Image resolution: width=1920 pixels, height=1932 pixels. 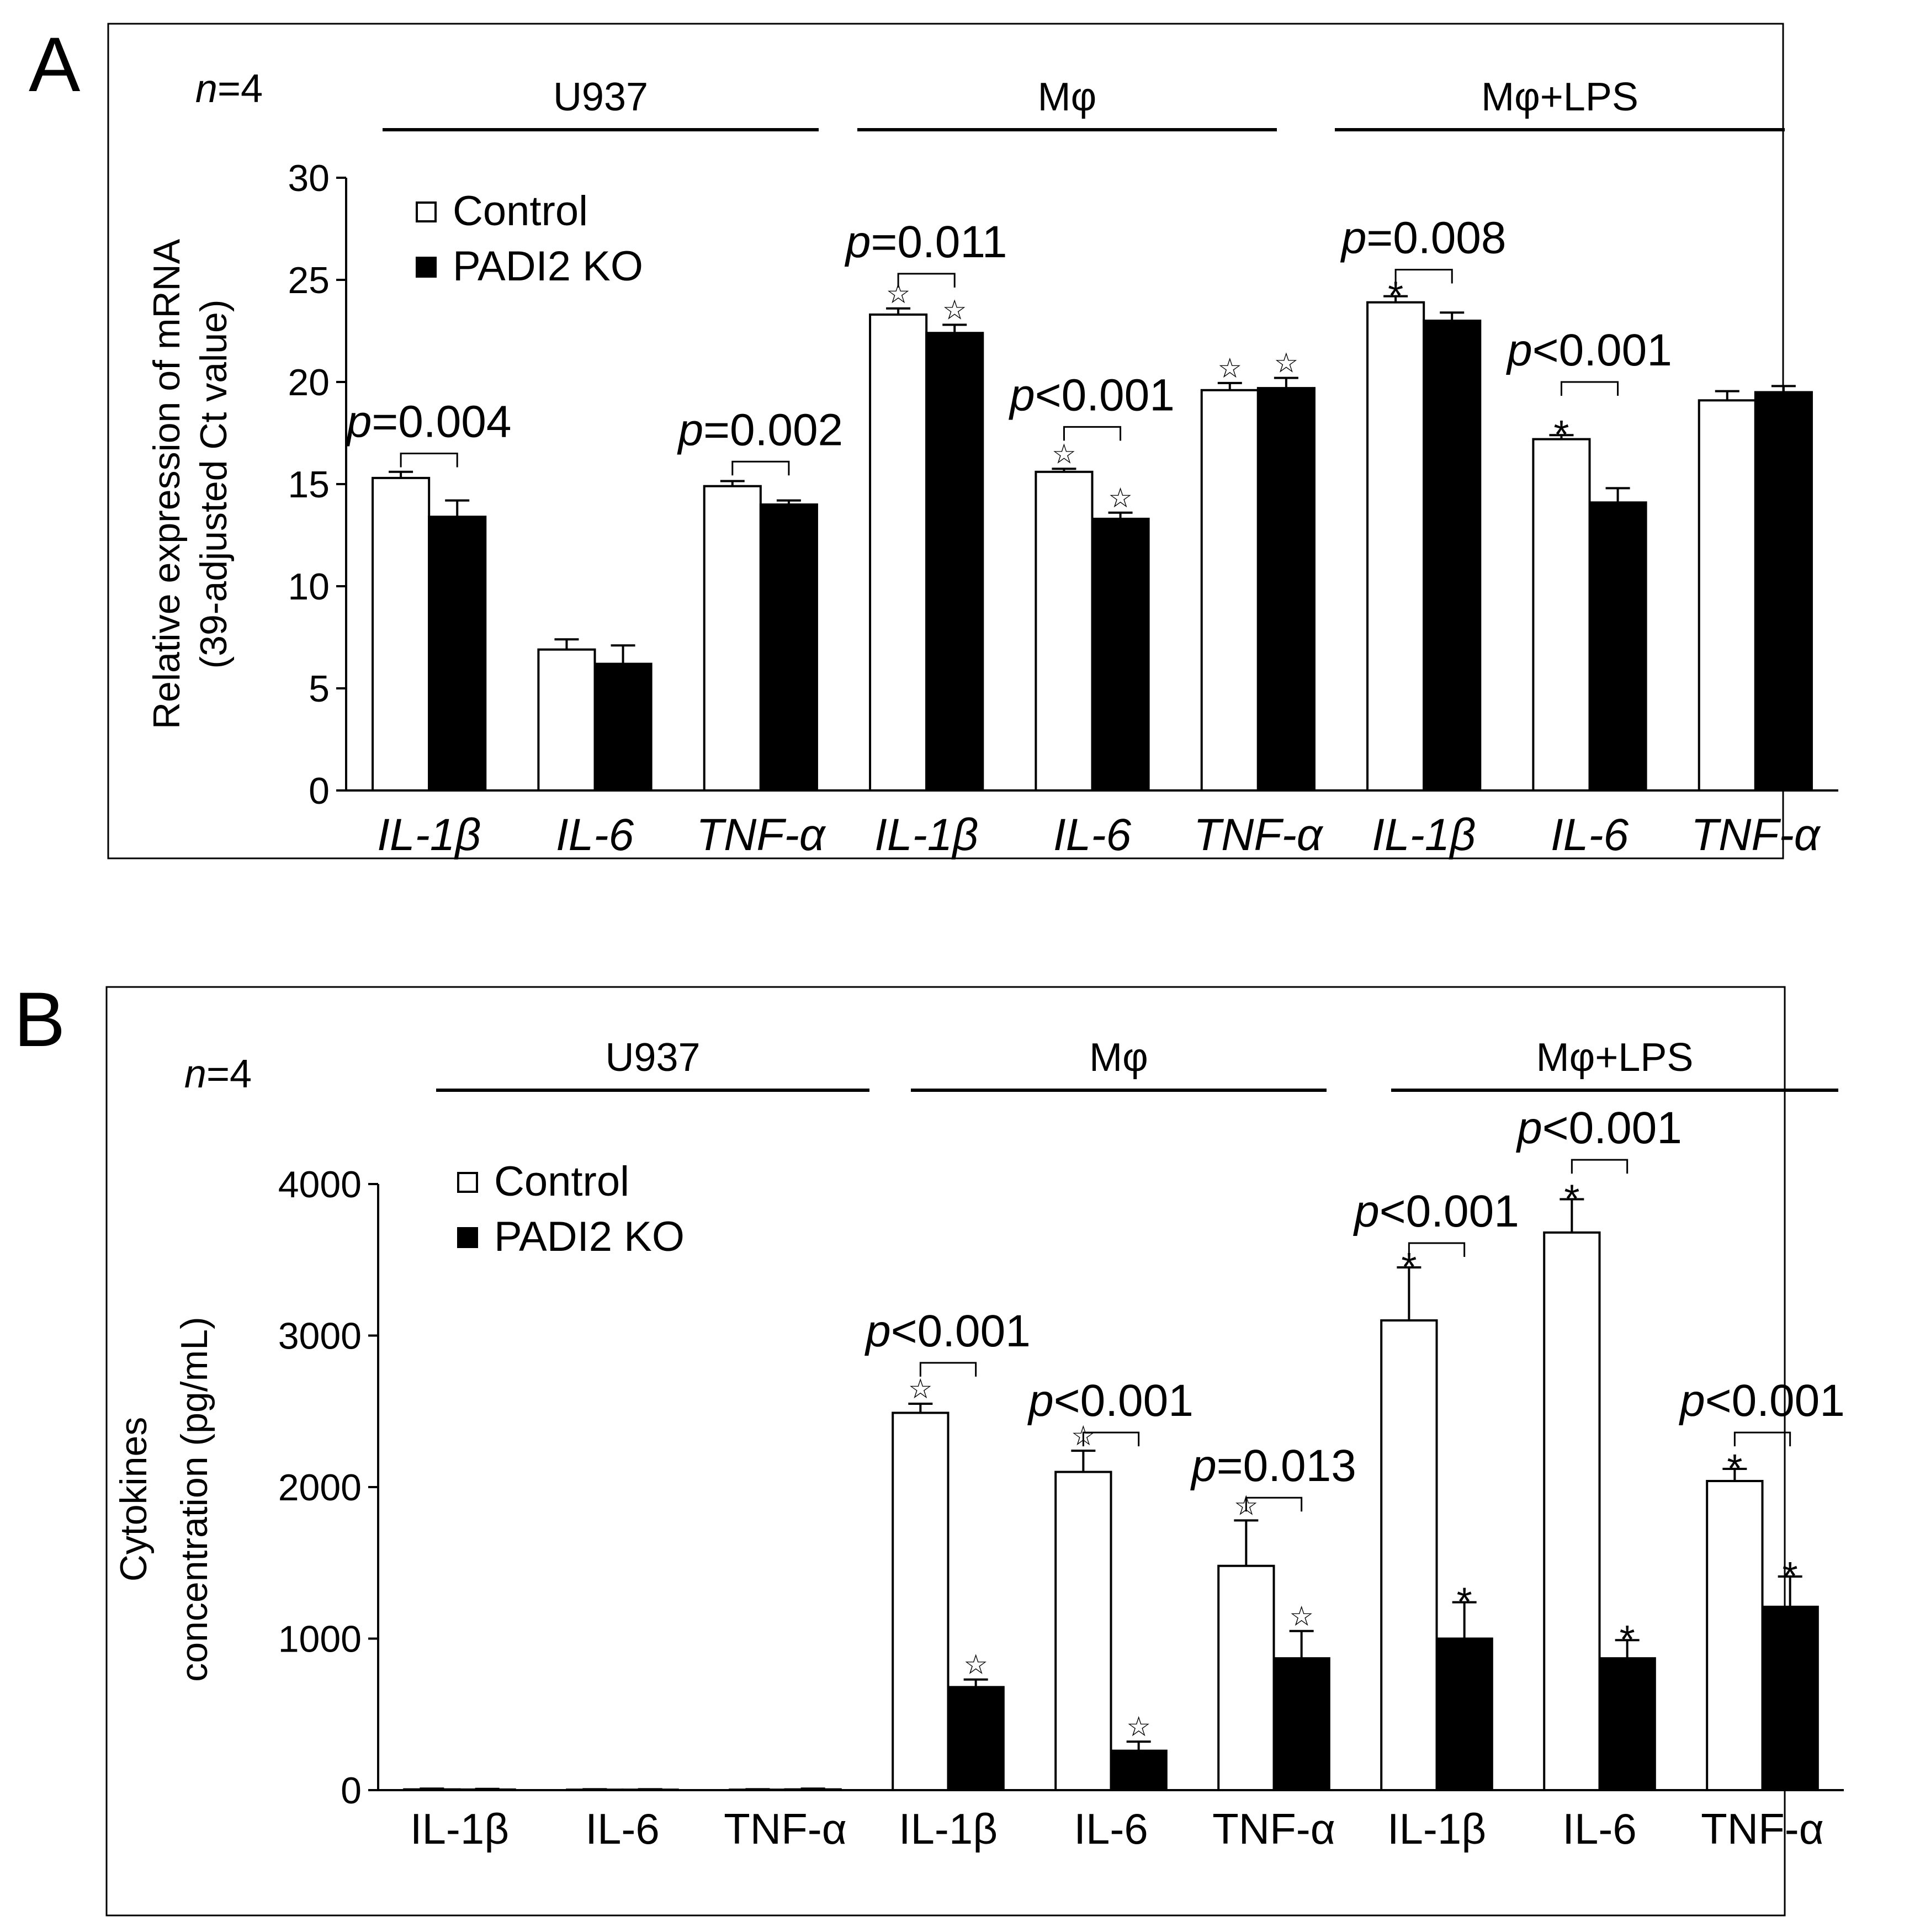 I want to click on panel-a-y-tick-label: 20, so click(x=309, y=383).